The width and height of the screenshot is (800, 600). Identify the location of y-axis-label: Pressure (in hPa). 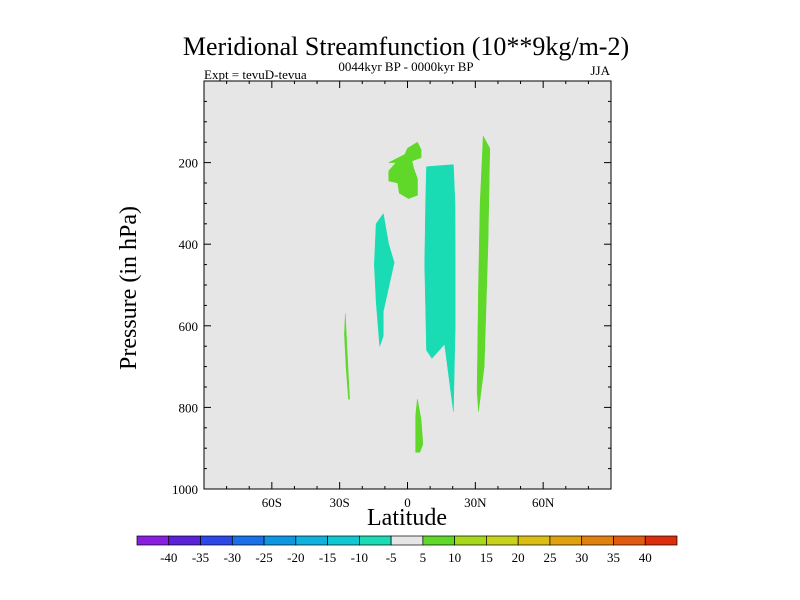
(129, 288).